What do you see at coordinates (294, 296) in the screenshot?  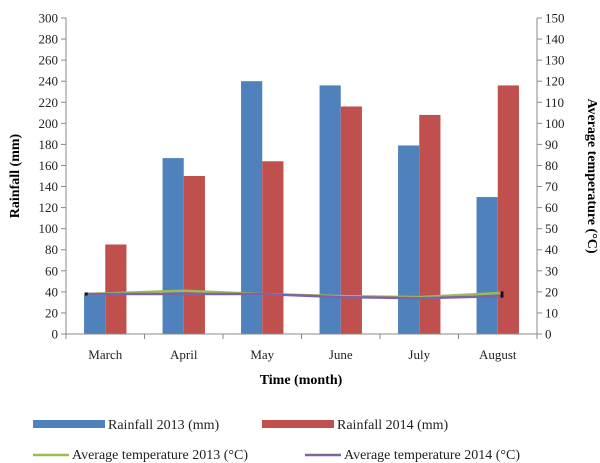 I see `line-temp-2014` at bounding box center [294, 296].